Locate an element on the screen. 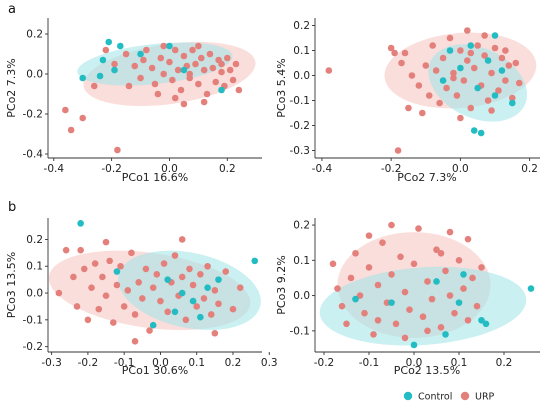  x-axis-title: PCo2 7.3% is located at coordinates (427, 177).